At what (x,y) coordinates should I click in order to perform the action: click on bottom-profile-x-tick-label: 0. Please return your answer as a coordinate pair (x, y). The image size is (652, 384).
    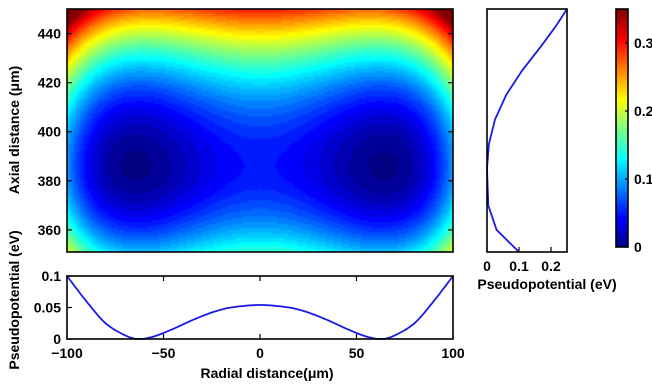
    Looking at the image, I should click on (260, 353).